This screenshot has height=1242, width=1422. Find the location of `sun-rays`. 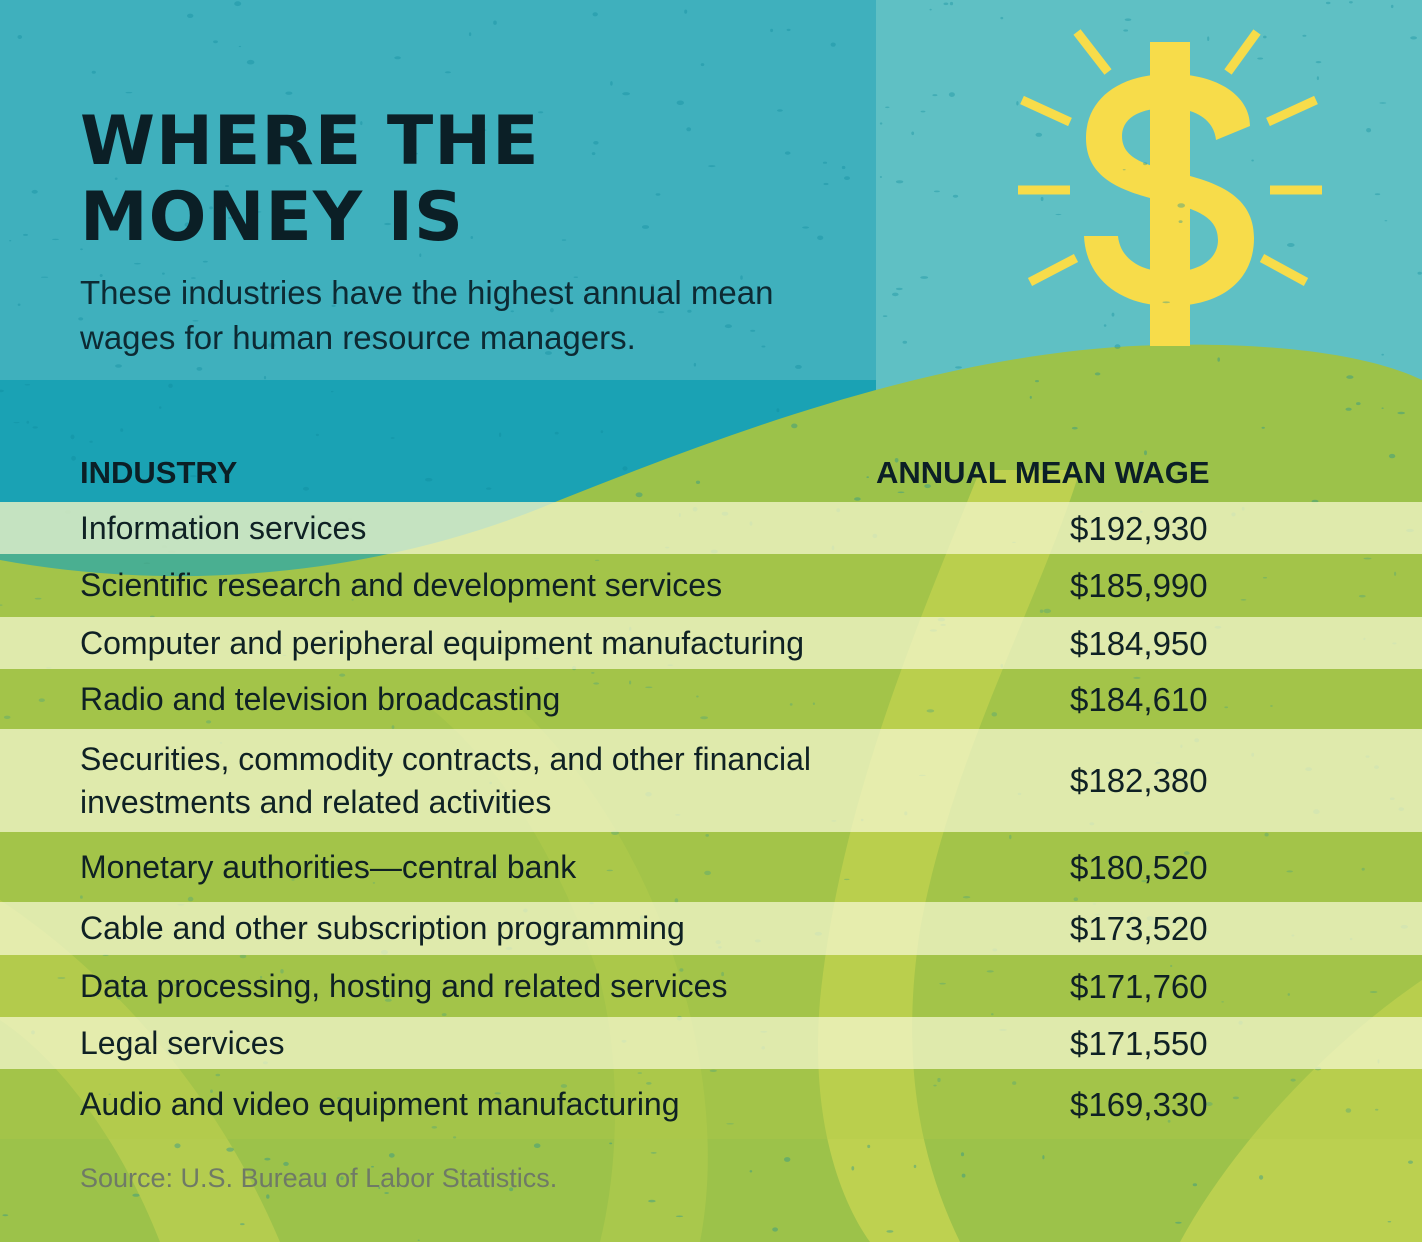

sun-rays is located at coordinates (1170, 157).